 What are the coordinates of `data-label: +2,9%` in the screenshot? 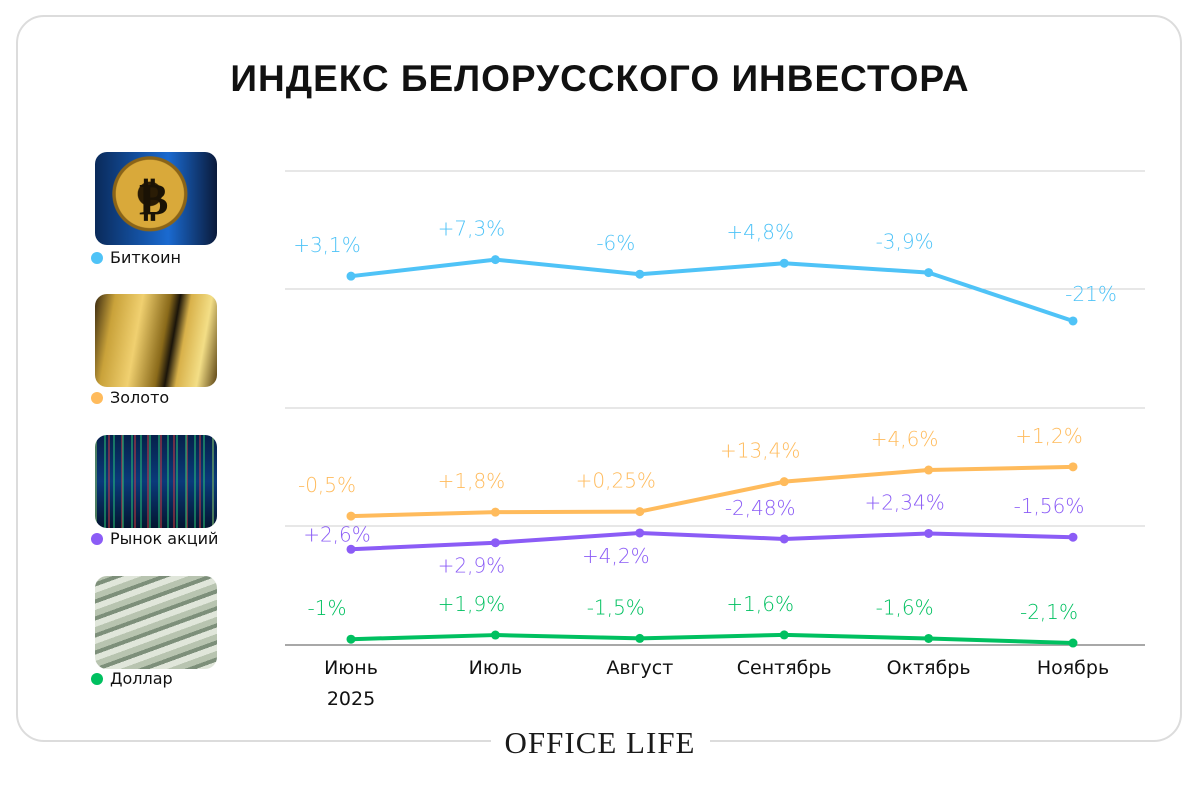 It's located at (472, 566).